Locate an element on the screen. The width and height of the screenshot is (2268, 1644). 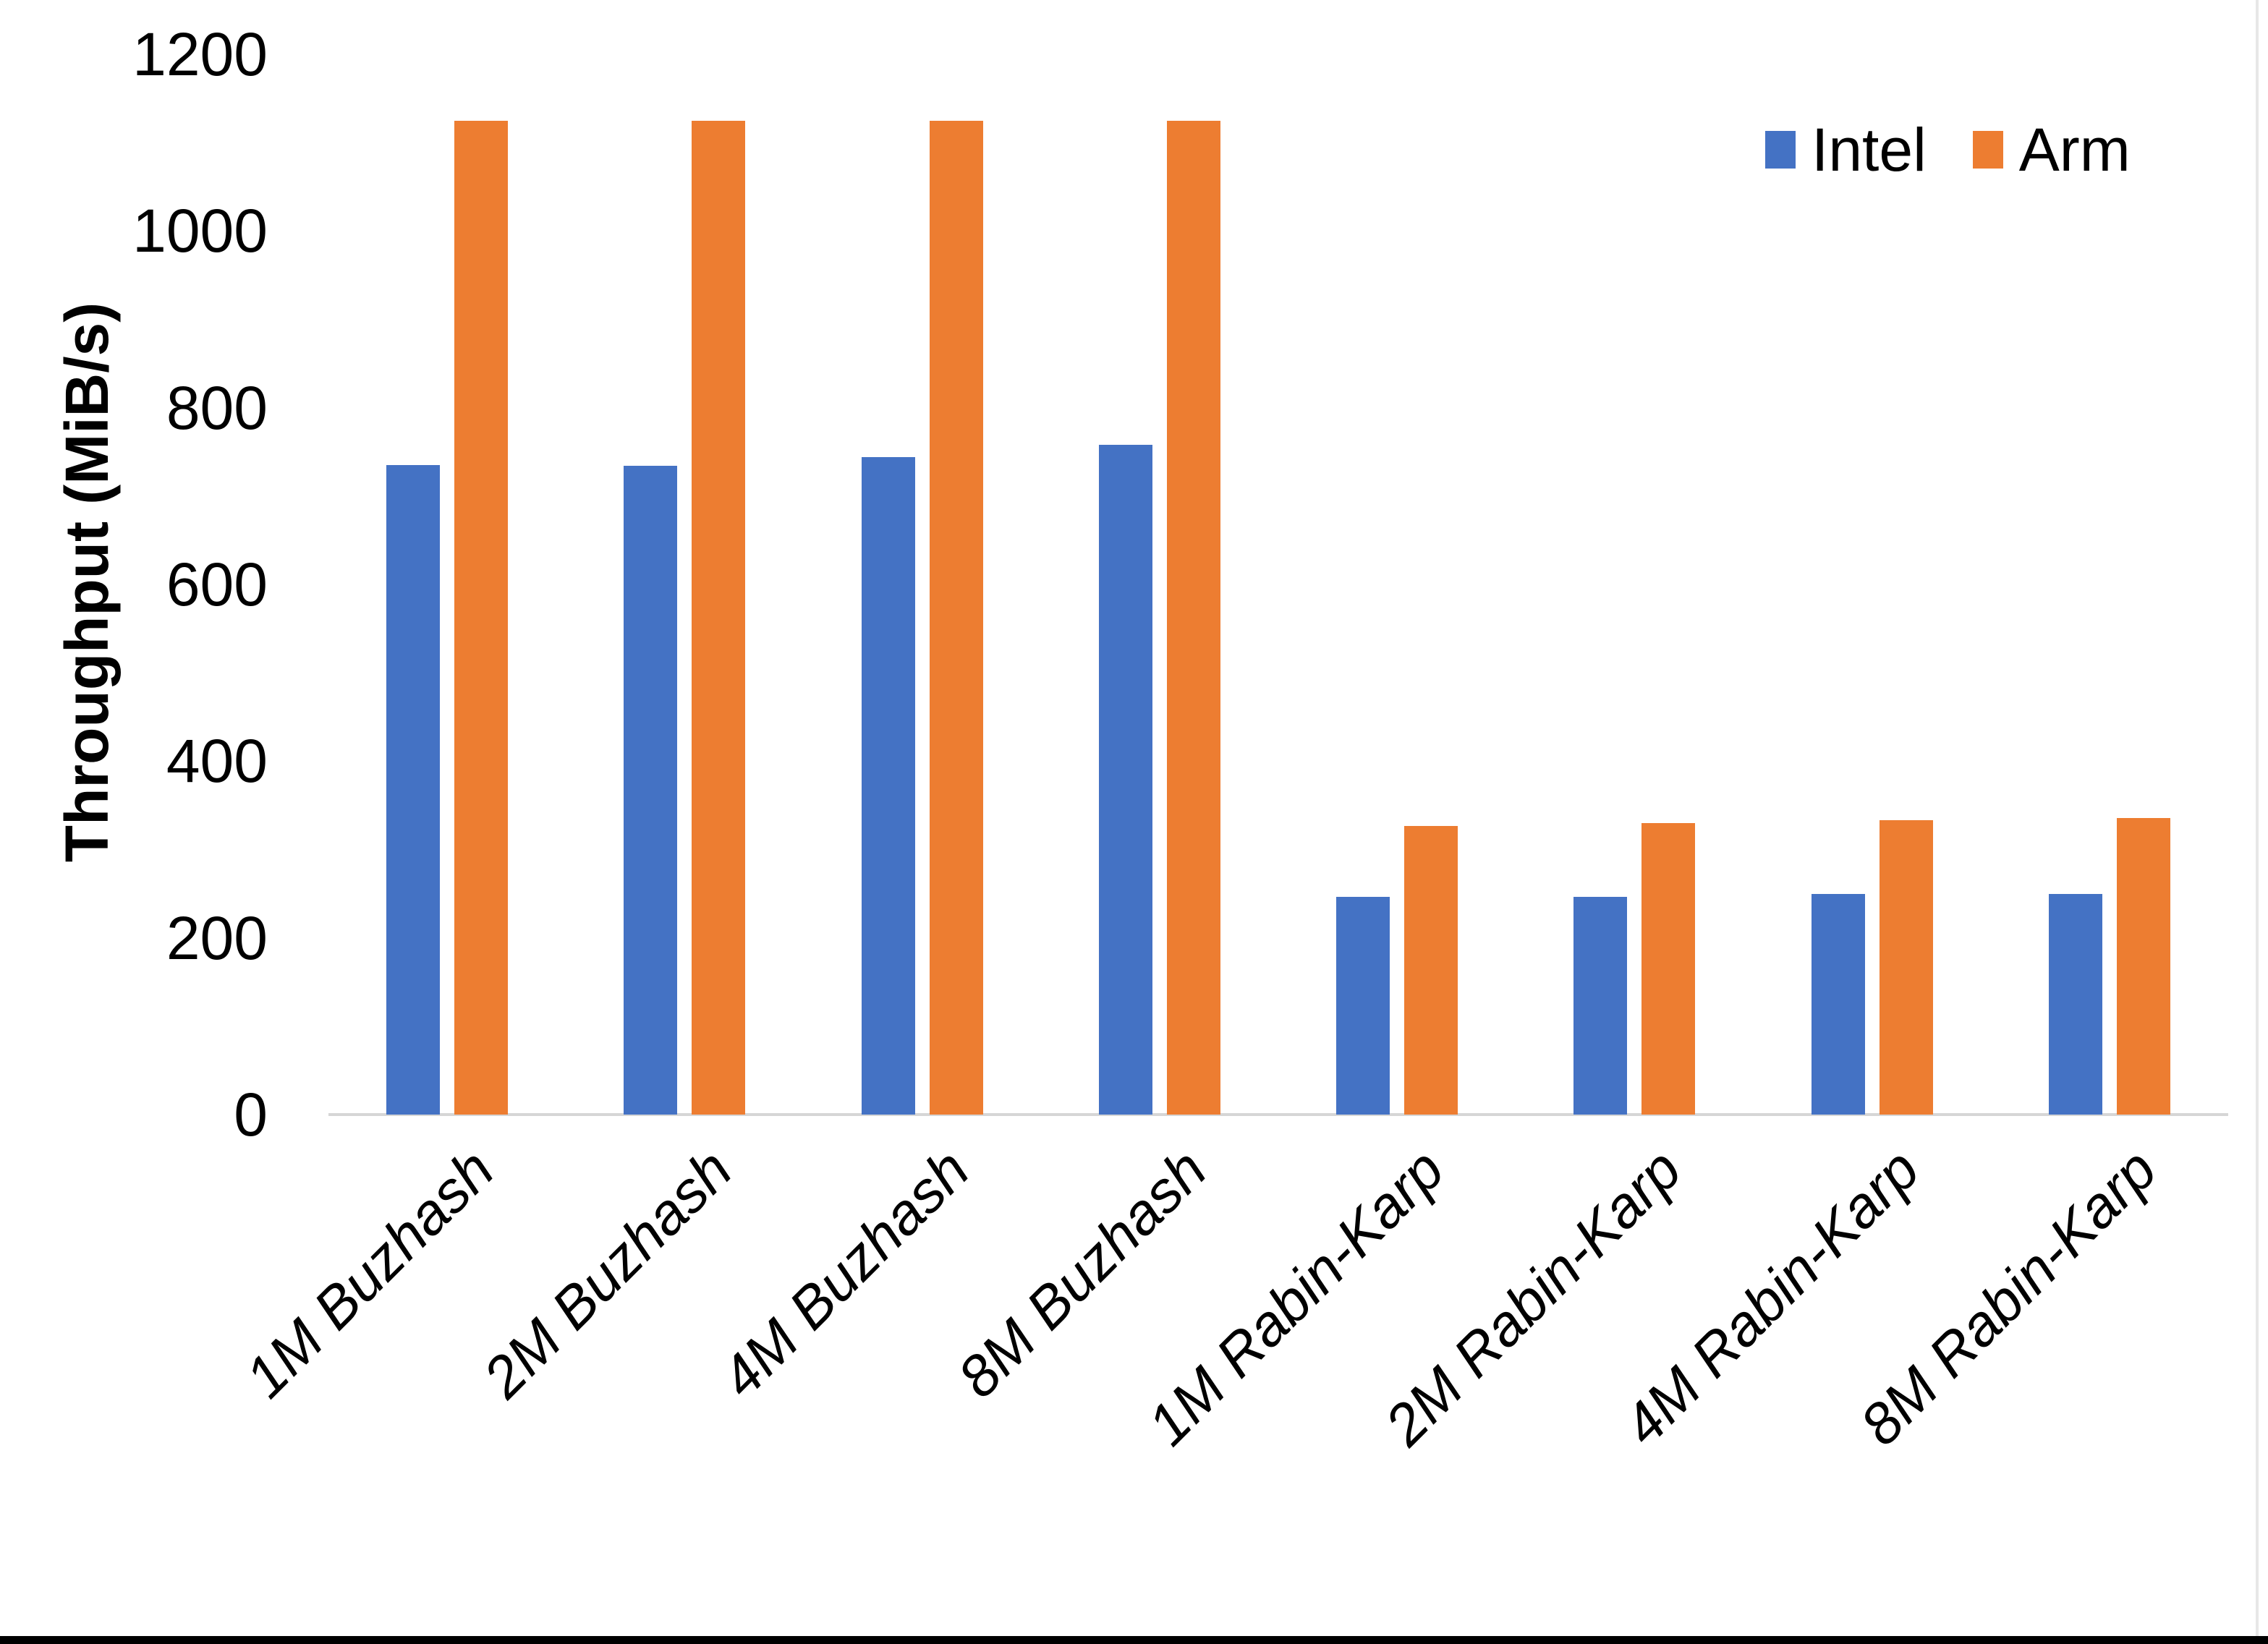
y-tick-label: 1200 is located at coordinates (200, 54).